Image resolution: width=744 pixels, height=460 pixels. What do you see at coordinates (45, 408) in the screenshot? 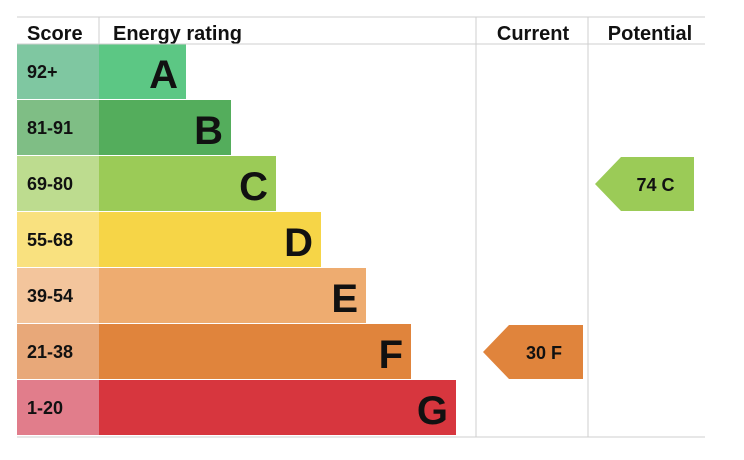
I see `score-range-g: 1-20` at bounding box center [45, 408].